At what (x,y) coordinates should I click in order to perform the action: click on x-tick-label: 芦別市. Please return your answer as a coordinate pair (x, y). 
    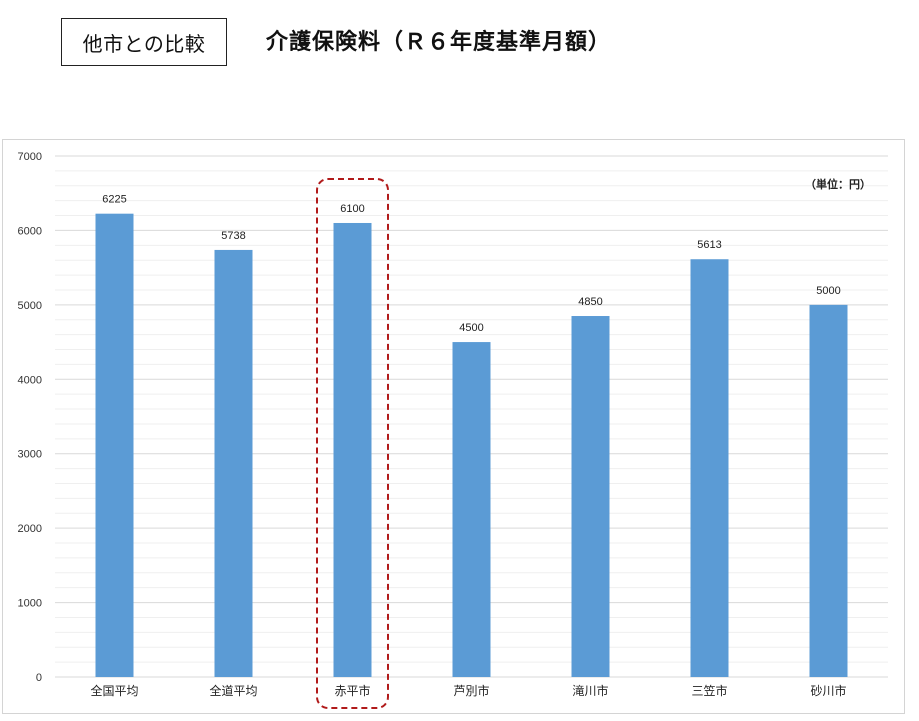
    Looking at the image, I should click on (471, 690).